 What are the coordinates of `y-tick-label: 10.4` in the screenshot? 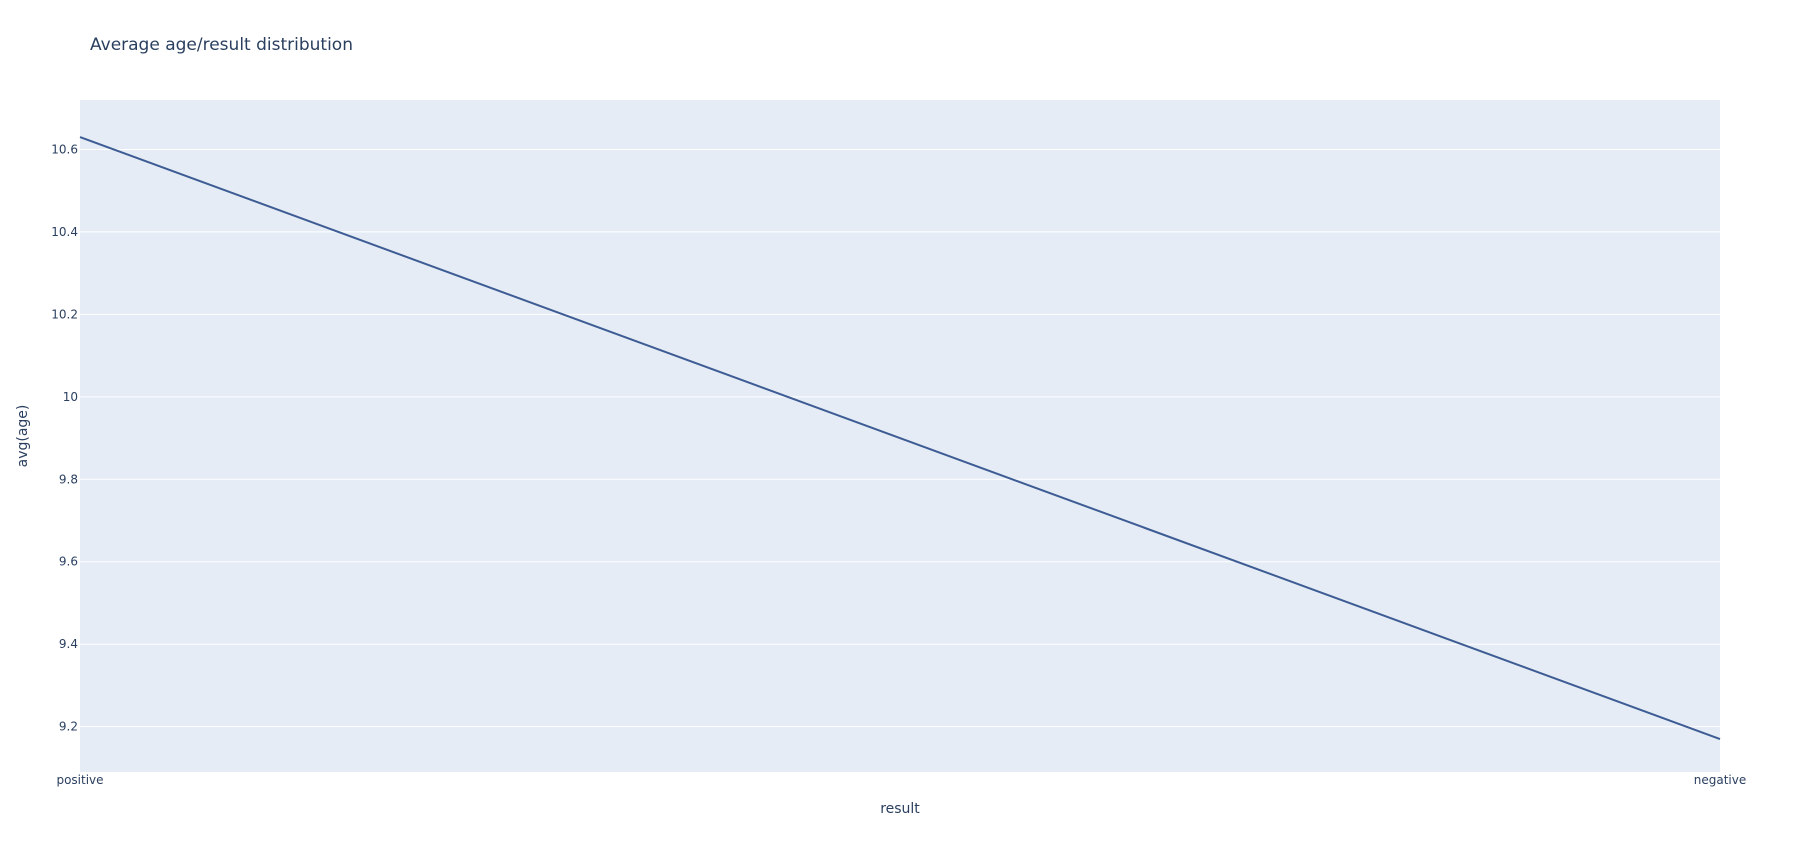 It's located at (64, 232).